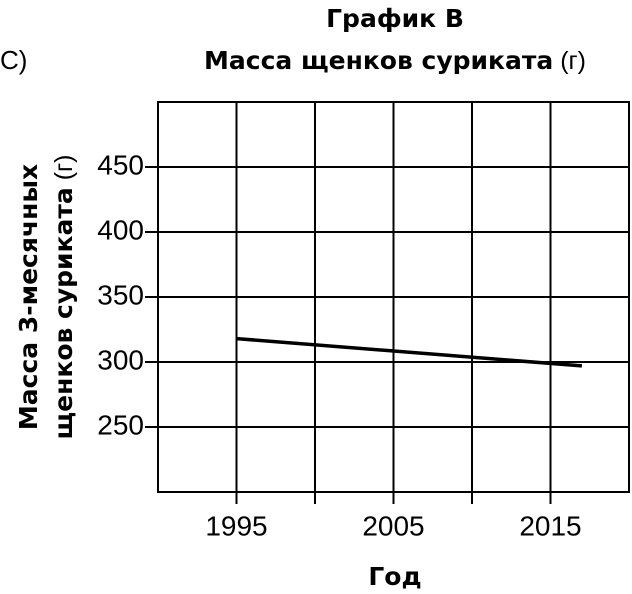  Describe the element at coordinates (394, 576) in the screenshot. I see `x-axis-label: Год` at that location.